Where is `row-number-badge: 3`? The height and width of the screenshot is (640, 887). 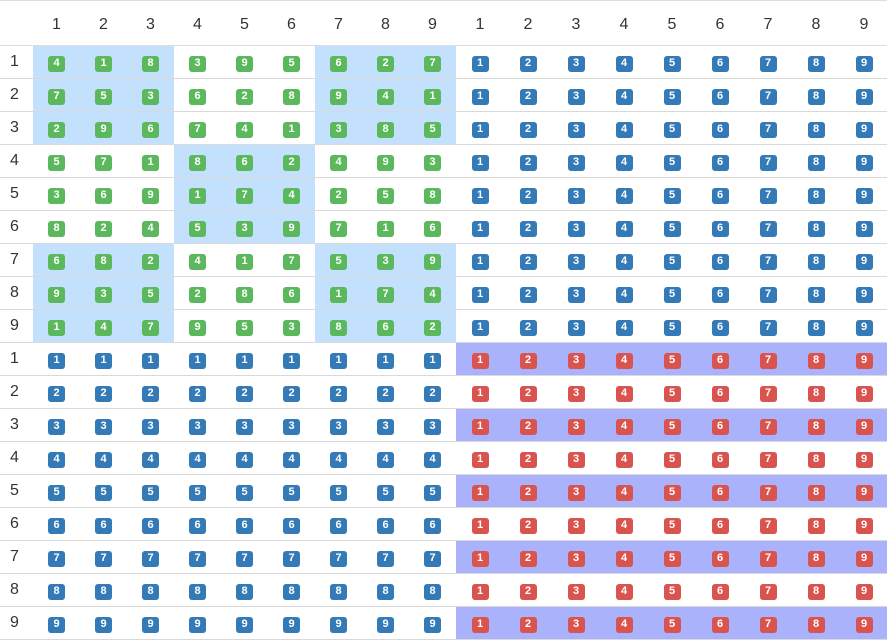 row-number-badge: 3 is located at coordinates (56, 426).